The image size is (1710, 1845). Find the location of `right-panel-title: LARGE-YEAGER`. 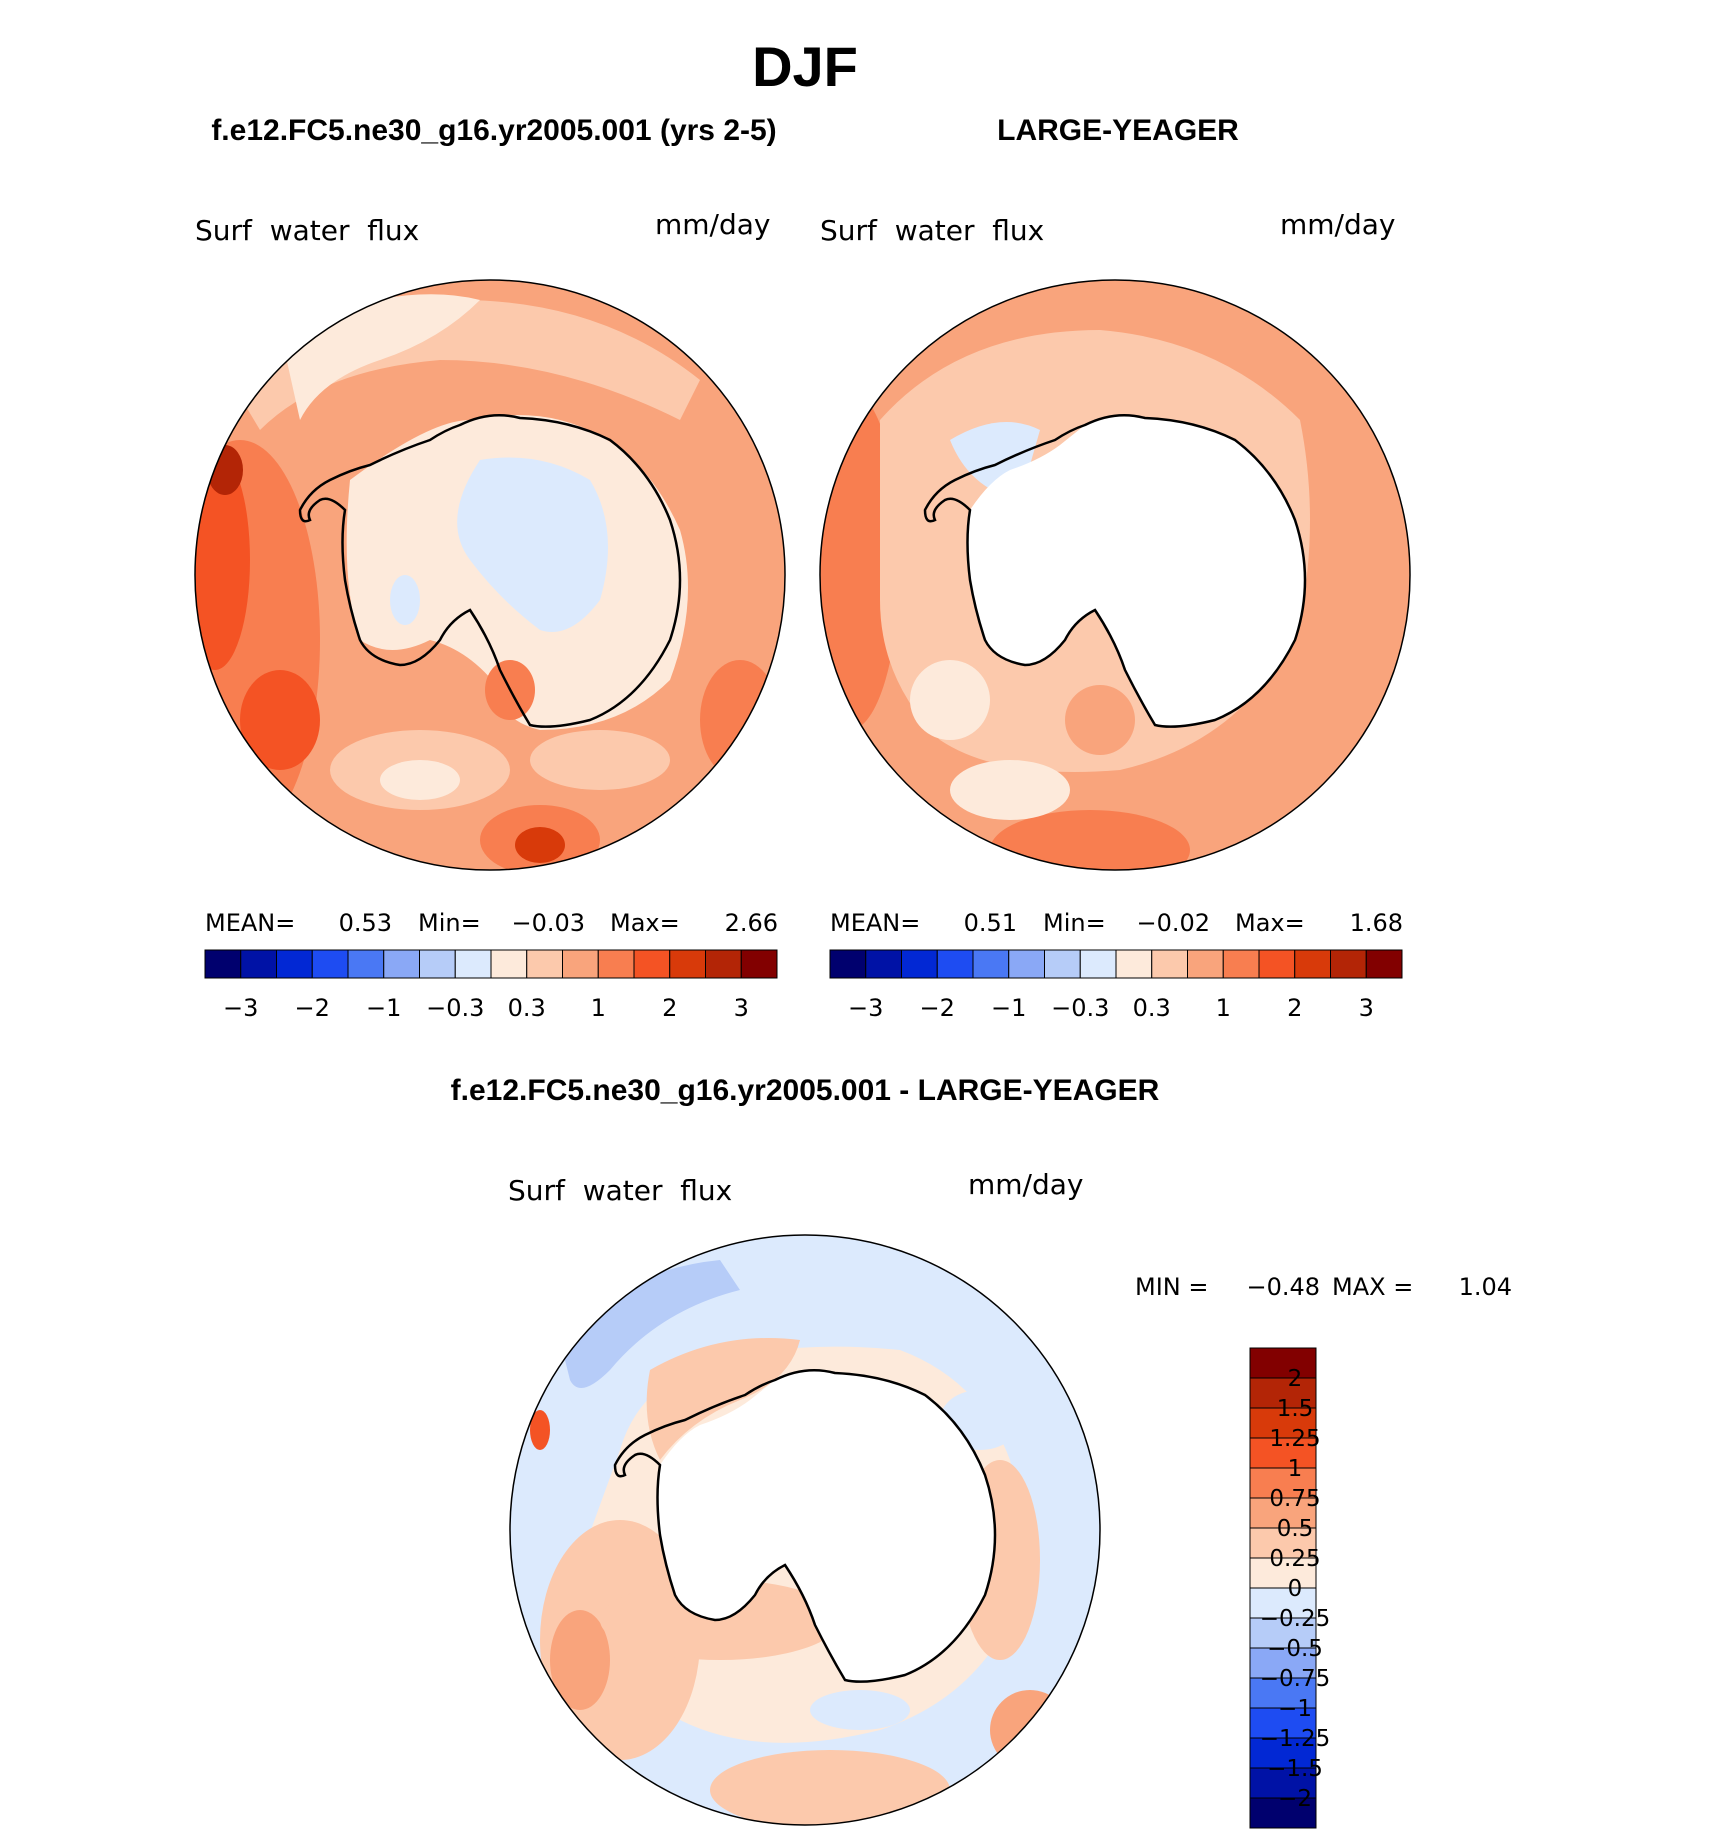

right-panel-title: LARGE-YEAGER is located at coordinates (1118, 130).